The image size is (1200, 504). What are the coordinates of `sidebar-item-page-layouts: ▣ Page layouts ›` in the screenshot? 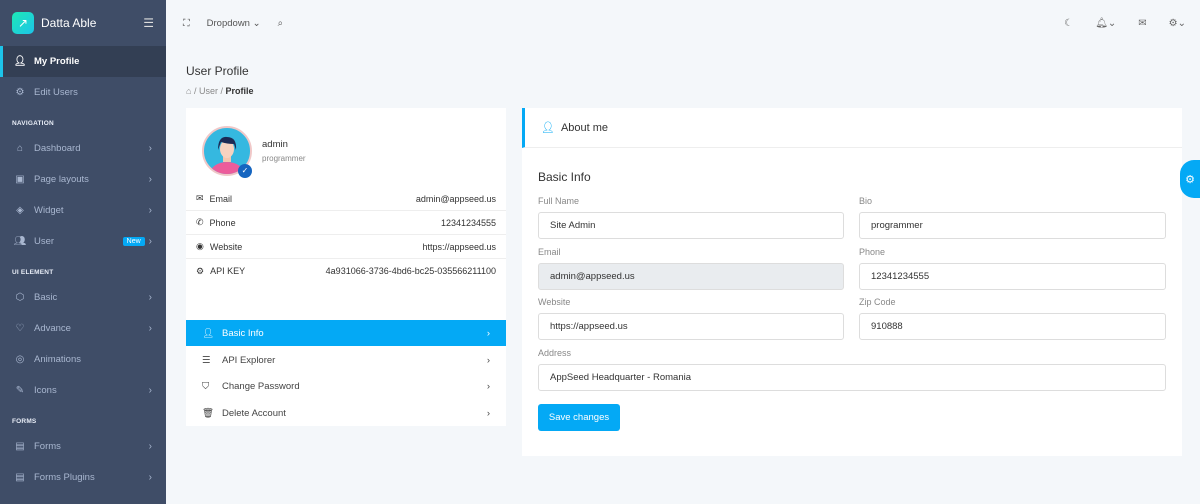 It's located at (83, 179).